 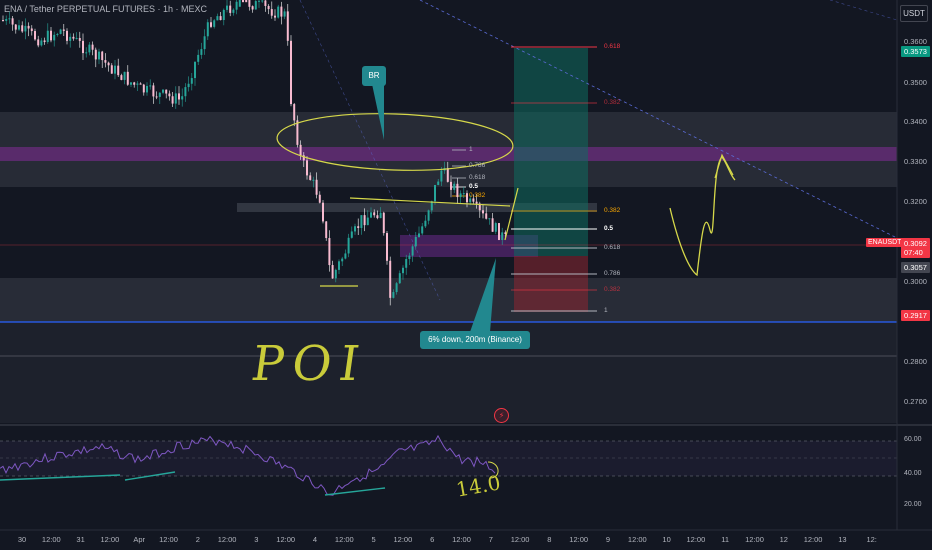 What do you see at coordinates (913, 473) in the screenshot?
I see `rsi-axis-label: 40.00` at bounding box center [913, 473].